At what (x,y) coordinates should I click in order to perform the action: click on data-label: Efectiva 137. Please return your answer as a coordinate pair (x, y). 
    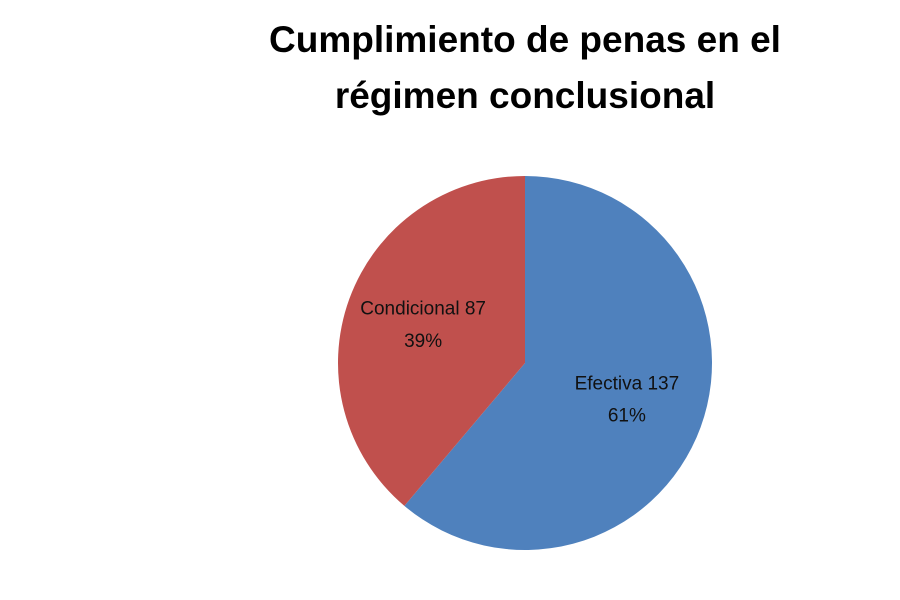
    Looking at the image, I should click on (627, 383).